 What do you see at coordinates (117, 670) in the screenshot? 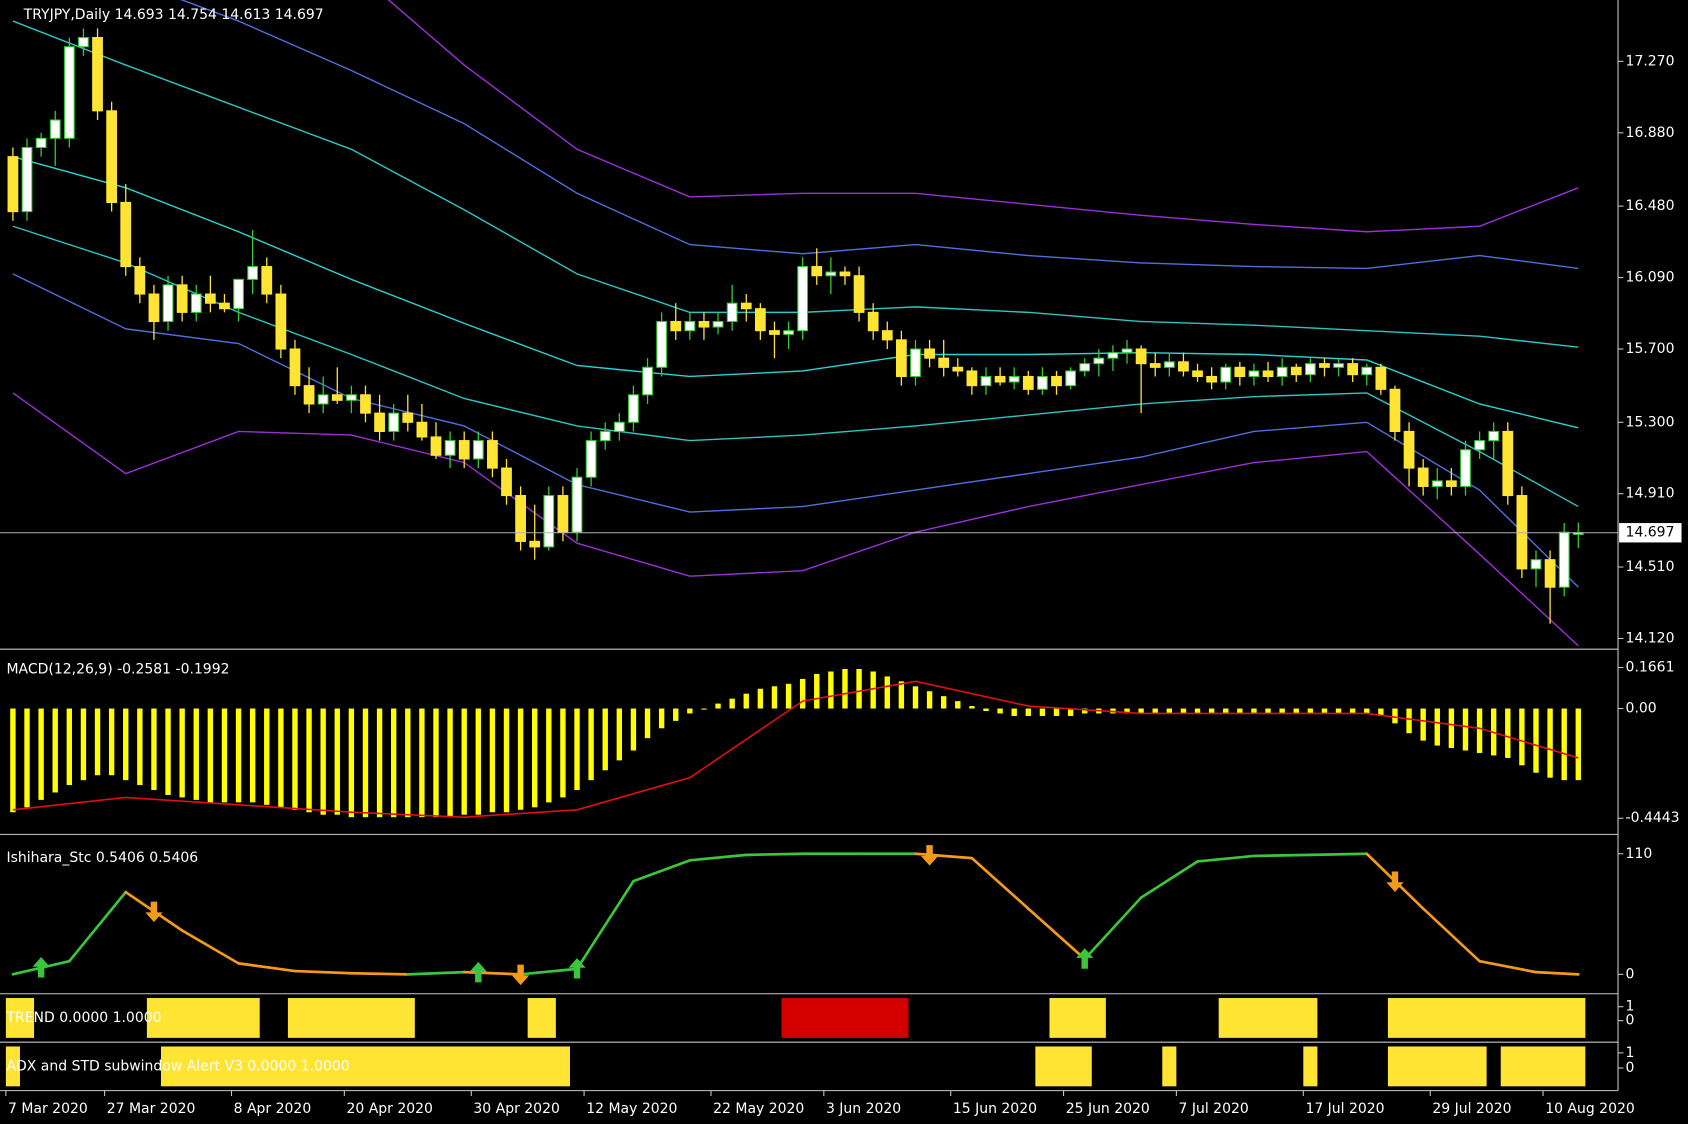
I see `macd-label: MACD(12,26,9) -0.2581 -0.1992` at bounding box center [117, 670].